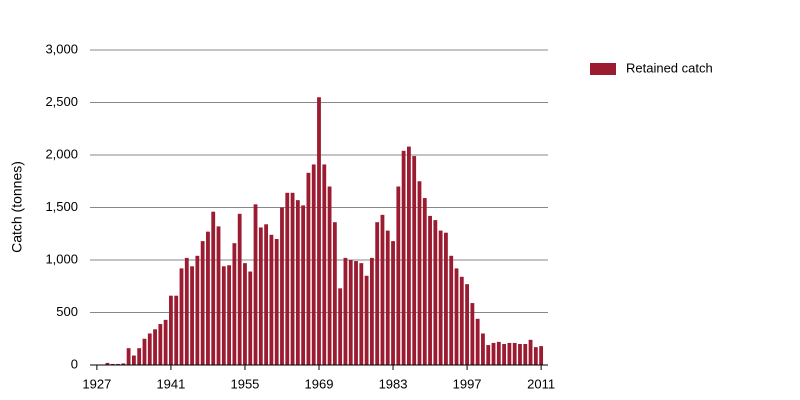 The height and width of the screenshot is (400, 800). I want to click on x-tick-label: 1955, so click(244, 383).